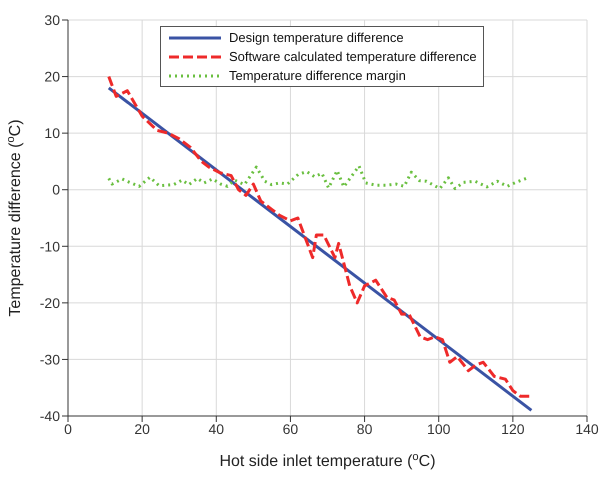  Describe the element at coordinates (316, 37) in the screenshot. I see `legend-label: Design temperature difference` at that location.